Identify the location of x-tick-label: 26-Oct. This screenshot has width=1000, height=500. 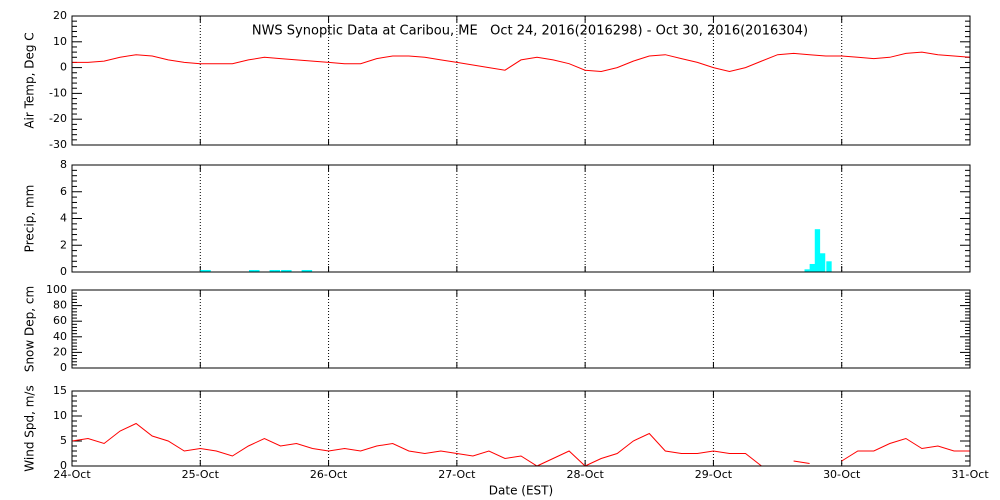
(329, 474).